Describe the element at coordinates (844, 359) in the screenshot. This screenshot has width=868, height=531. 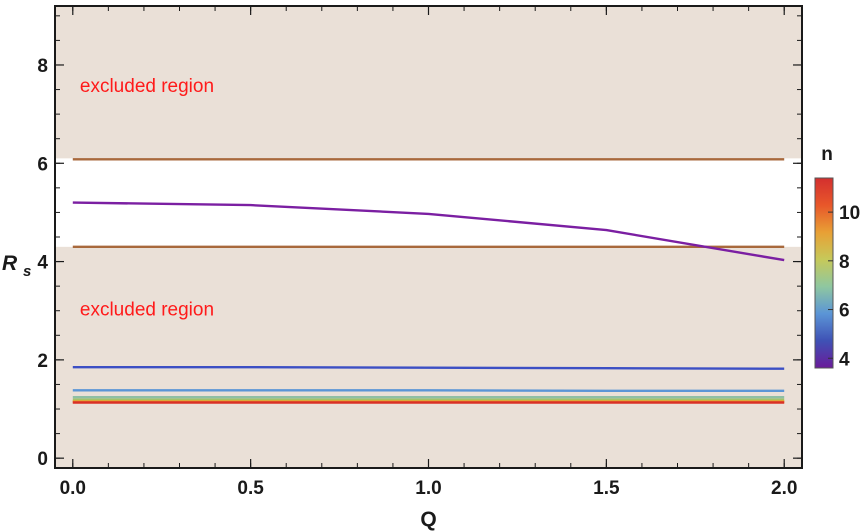
I see `colorbar-tick-label: 4` at that location.